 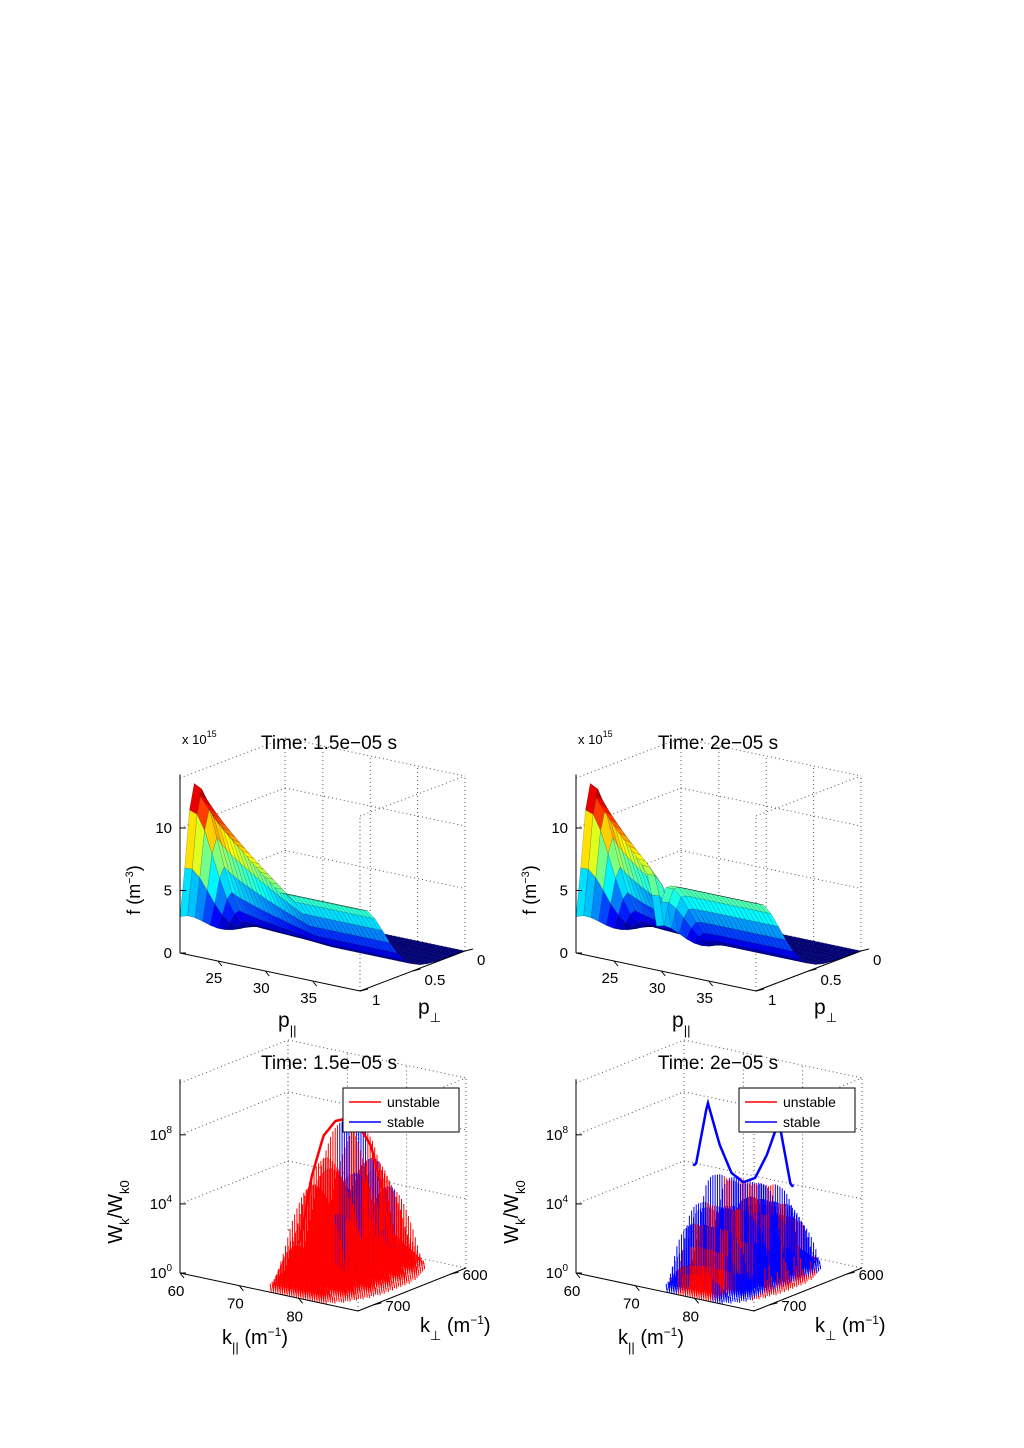 I want to click on z-tick-label: 10⁸, so click(x=161, y=1134).